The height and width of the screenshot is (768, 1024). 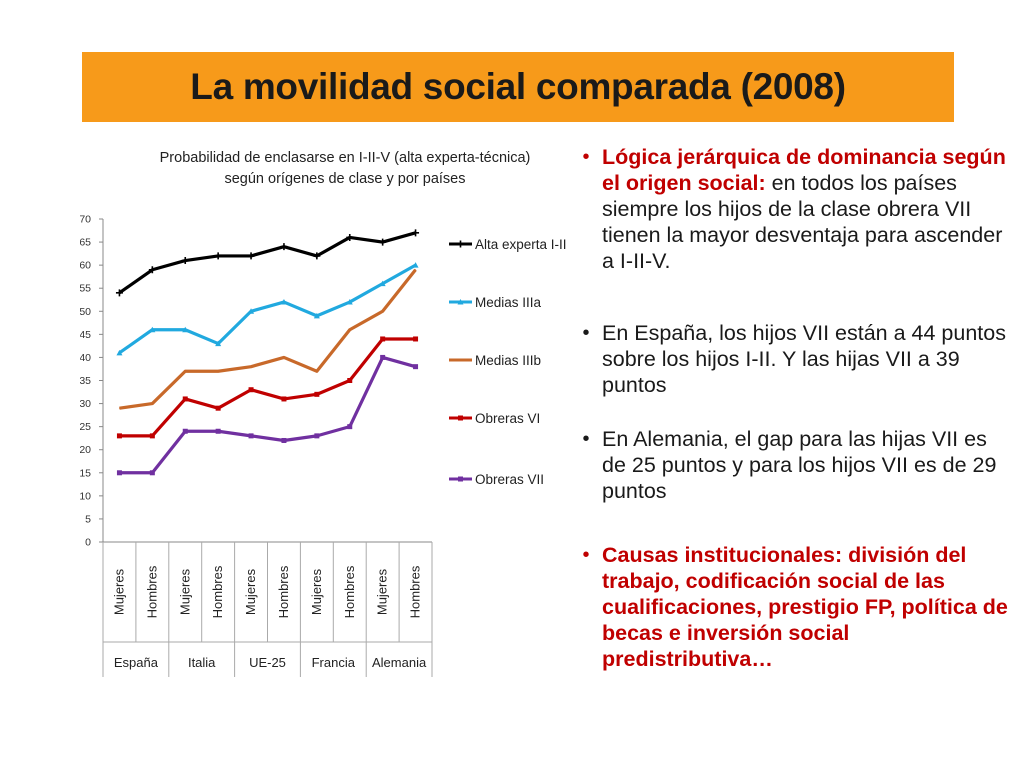 I want to click on y-tick-label: 20, so click(x=85, y=450).